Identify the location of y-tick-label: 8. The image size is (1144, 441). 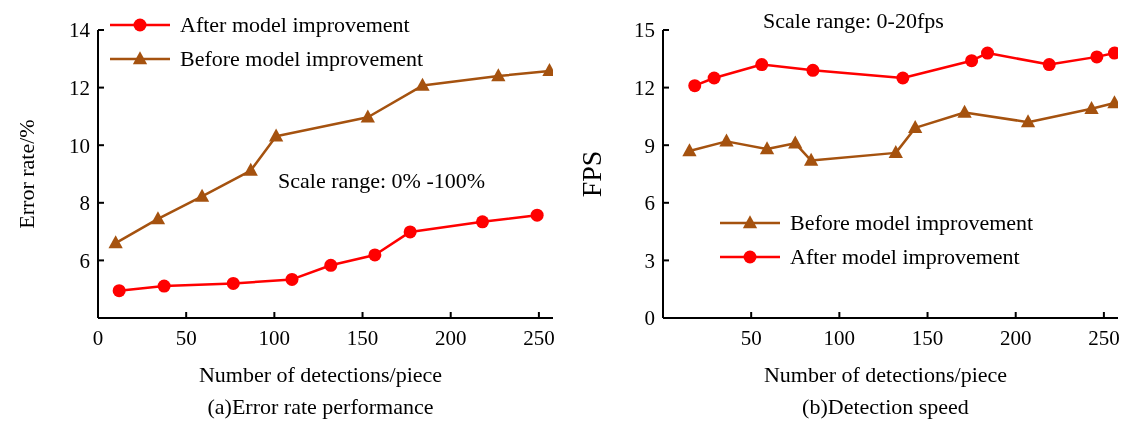
(84, 203).